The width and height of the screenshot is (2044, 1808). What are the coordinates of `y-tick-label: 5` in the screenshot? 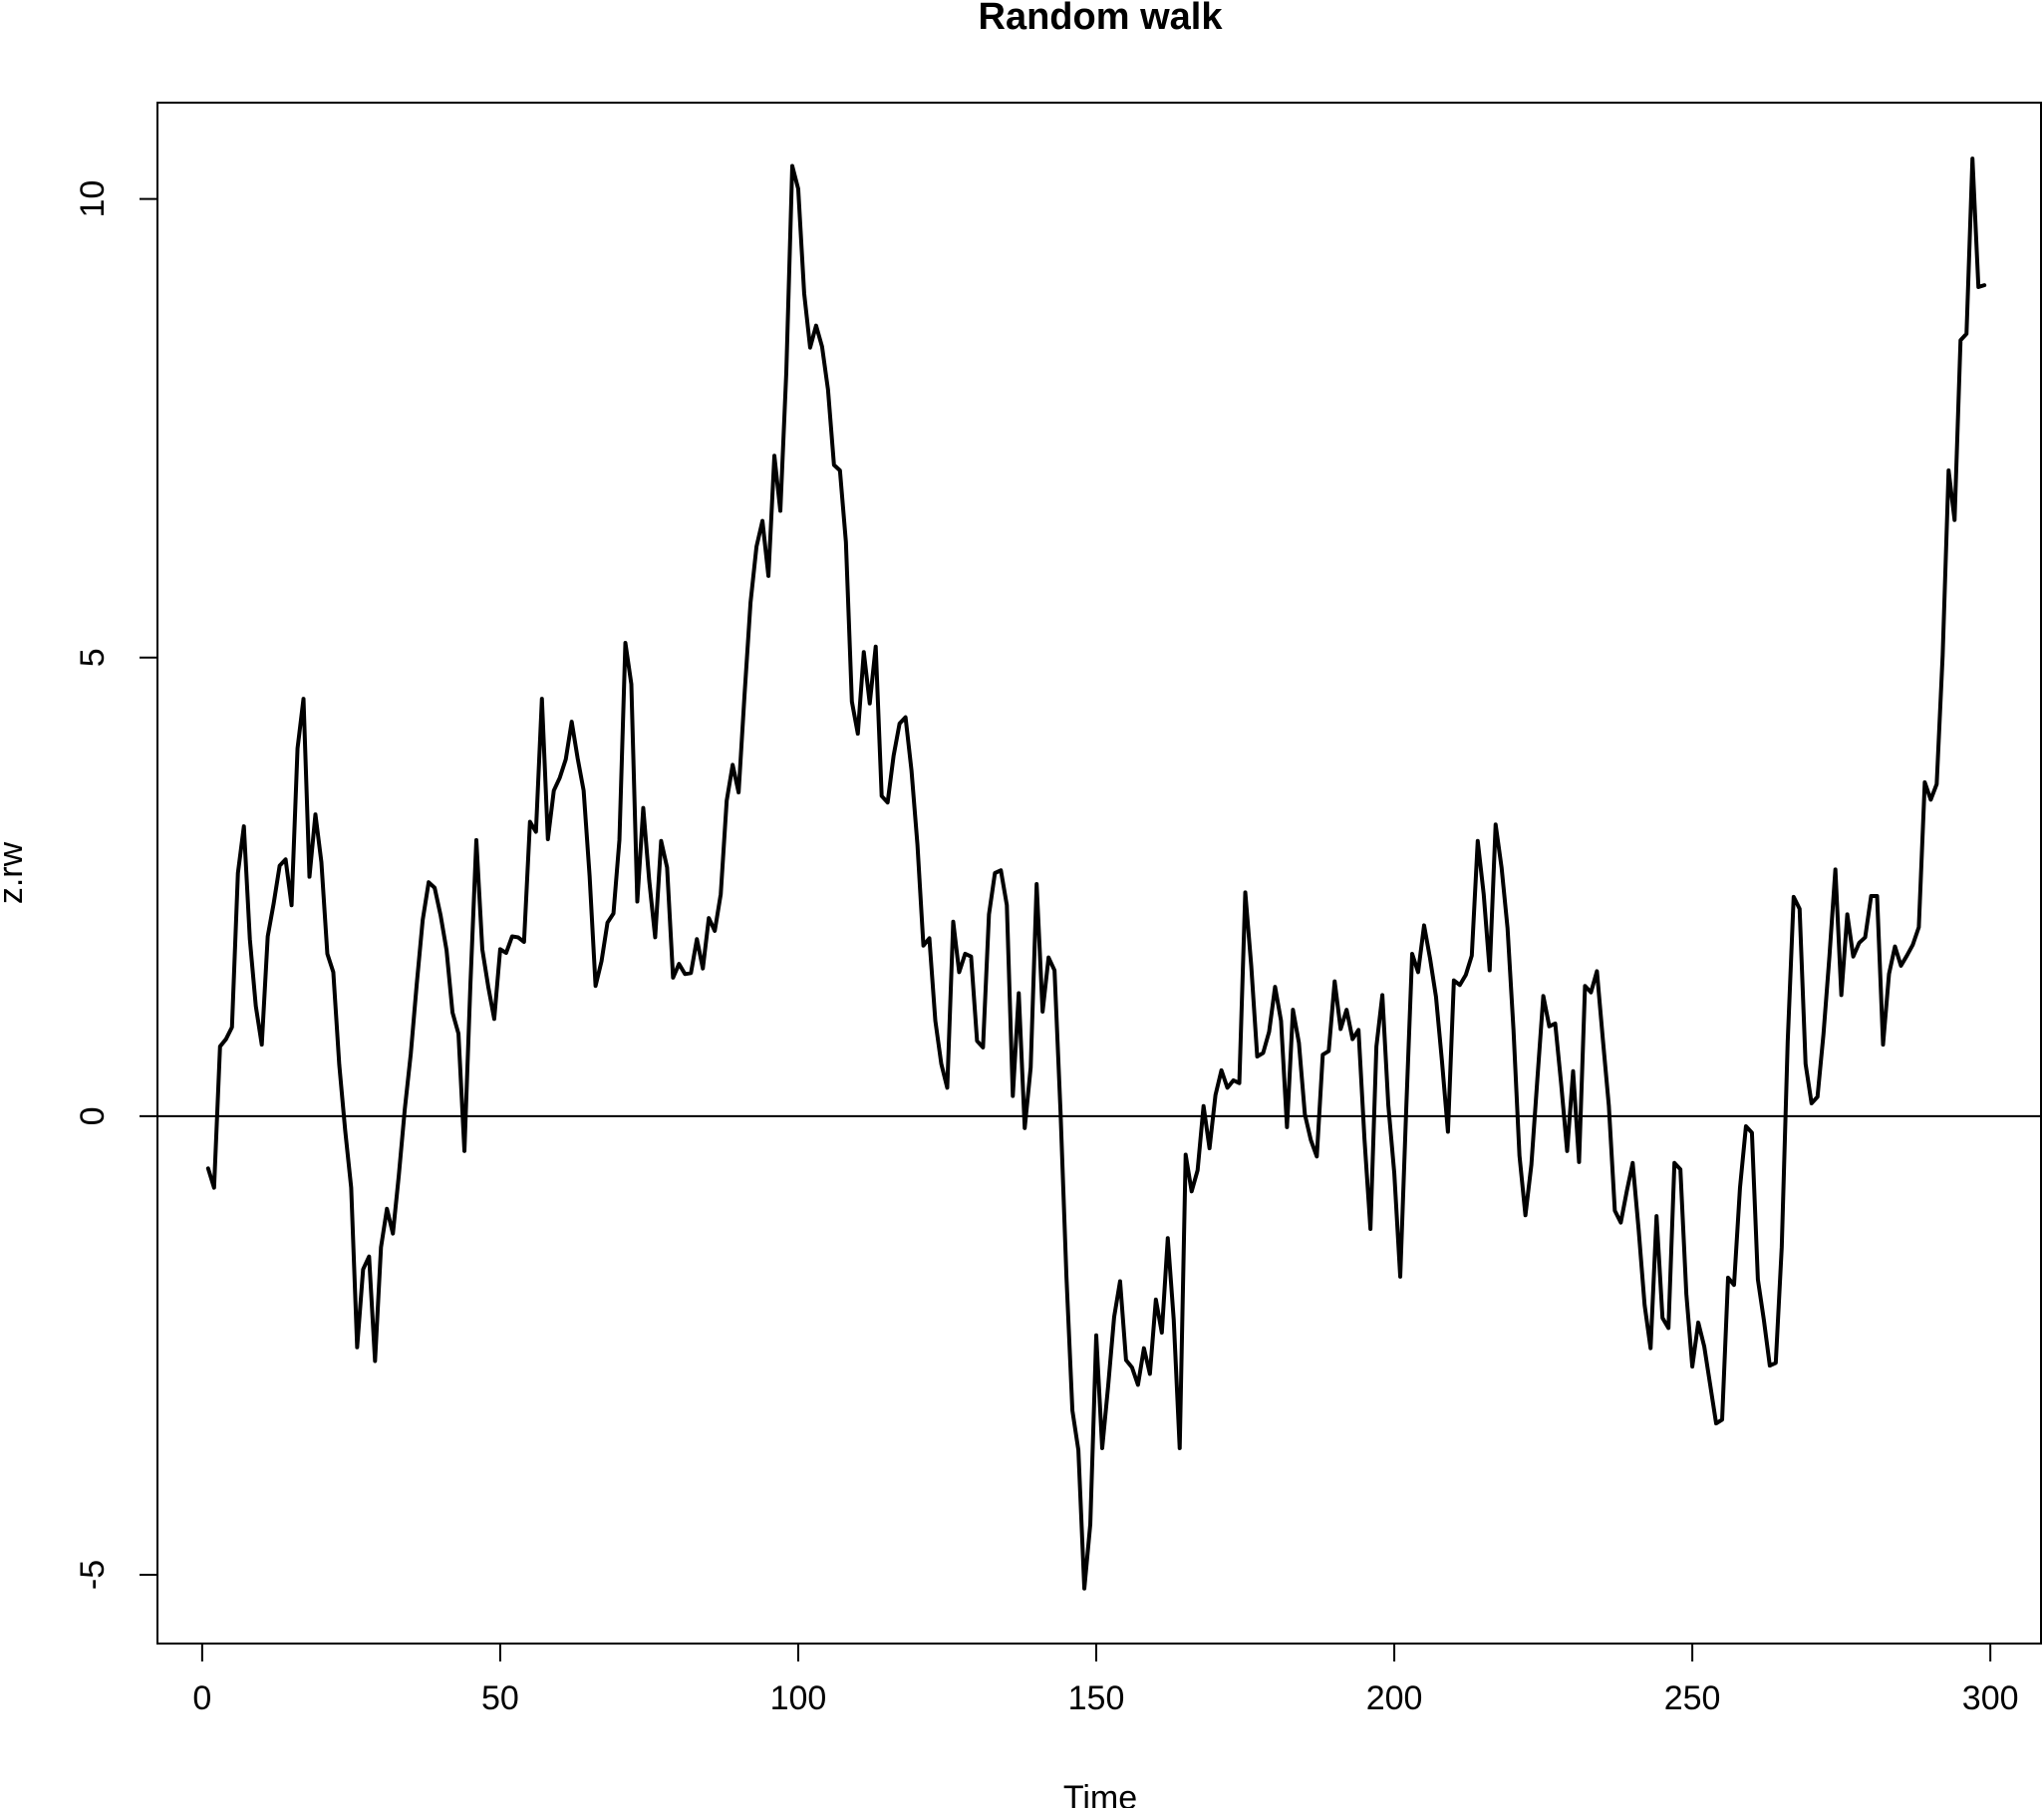 It's located at (93, 657).